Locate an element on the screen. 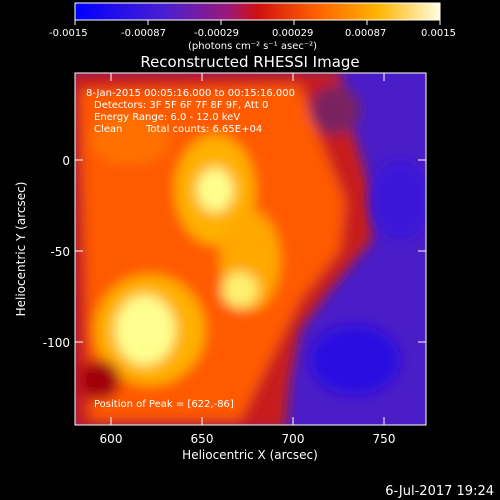 The height and width of the screenshot is (500, 500). annotation-energy: Energy Range: 6.0 - 12.0 keV is located at coordinates (167, 117).